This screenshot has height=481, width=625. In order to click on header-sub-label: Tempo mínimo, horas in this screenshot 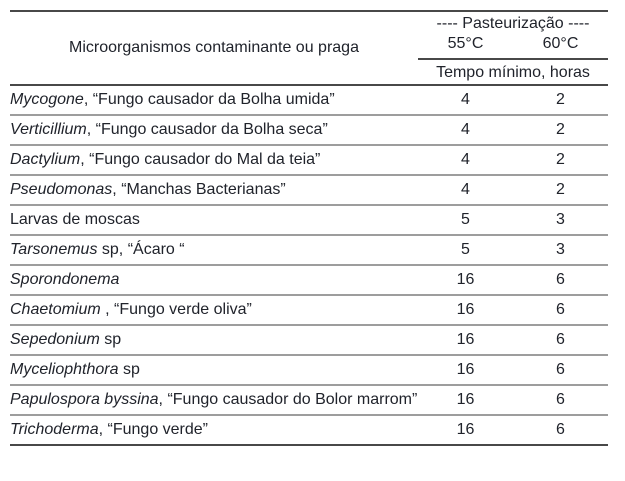, I will do `click(513, 72)`.